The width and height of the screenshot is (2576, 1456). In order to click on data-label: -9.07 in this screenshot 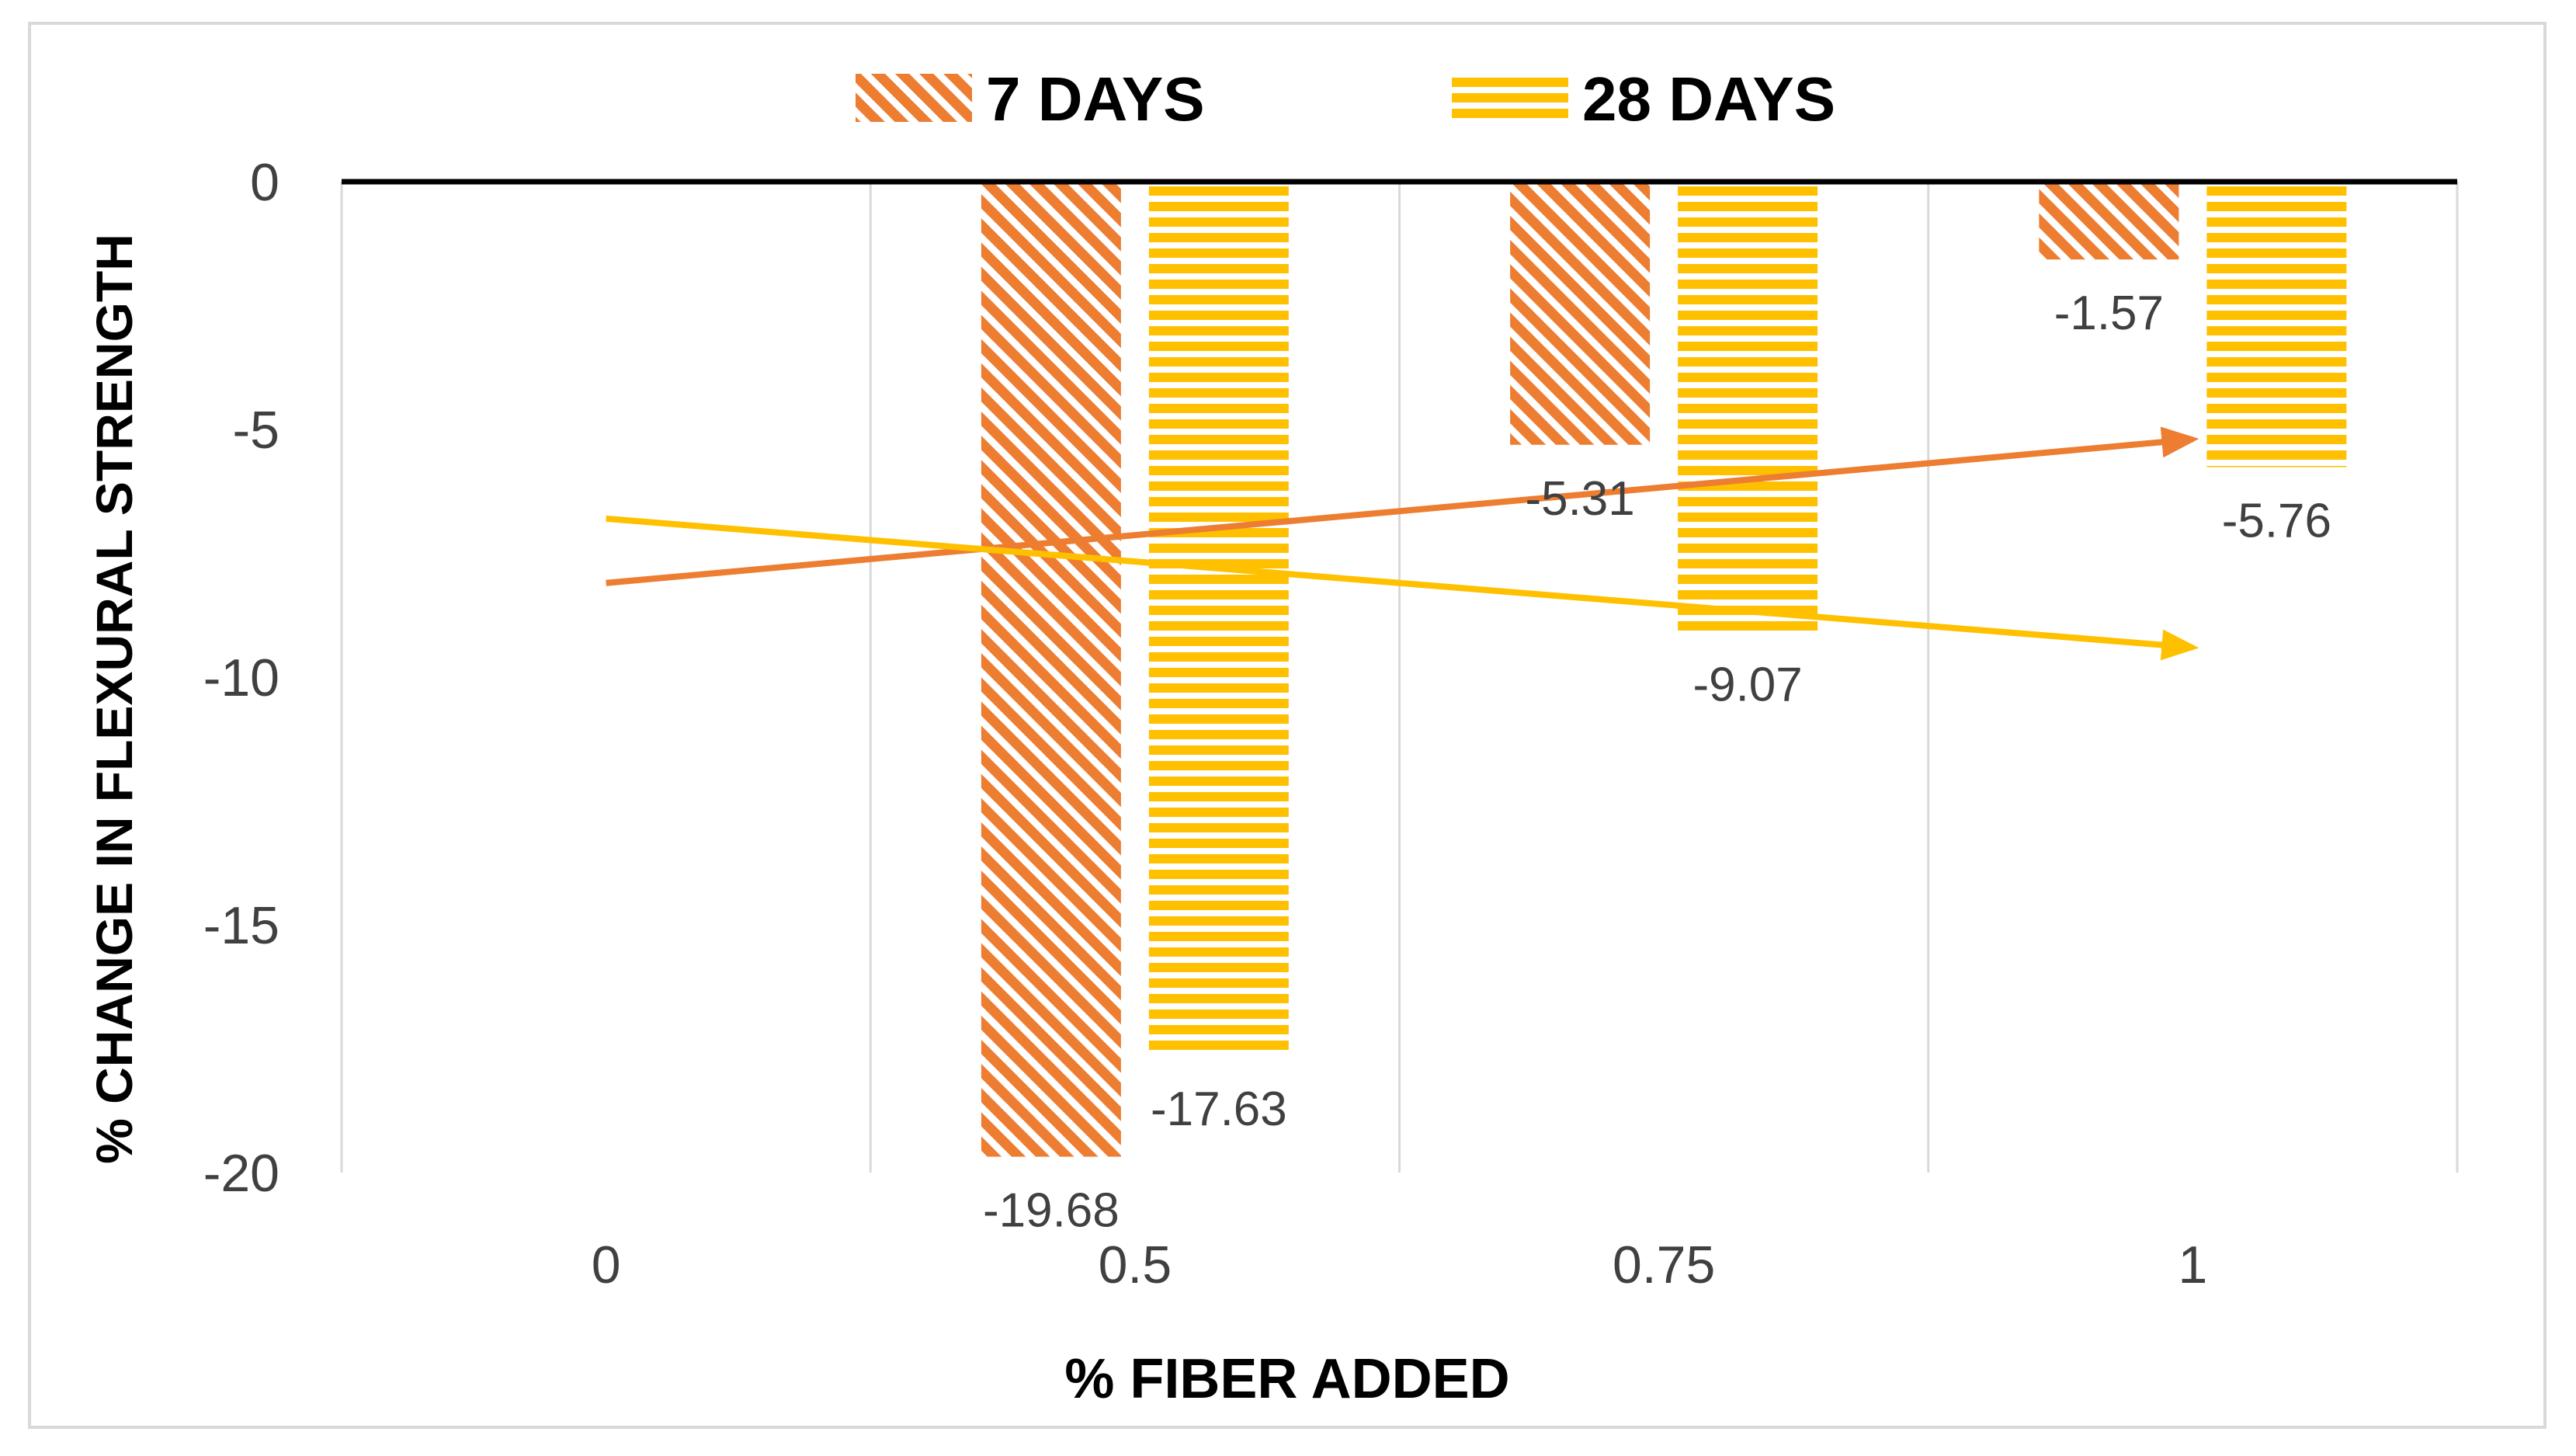, I will do `click(1747, 685)`.